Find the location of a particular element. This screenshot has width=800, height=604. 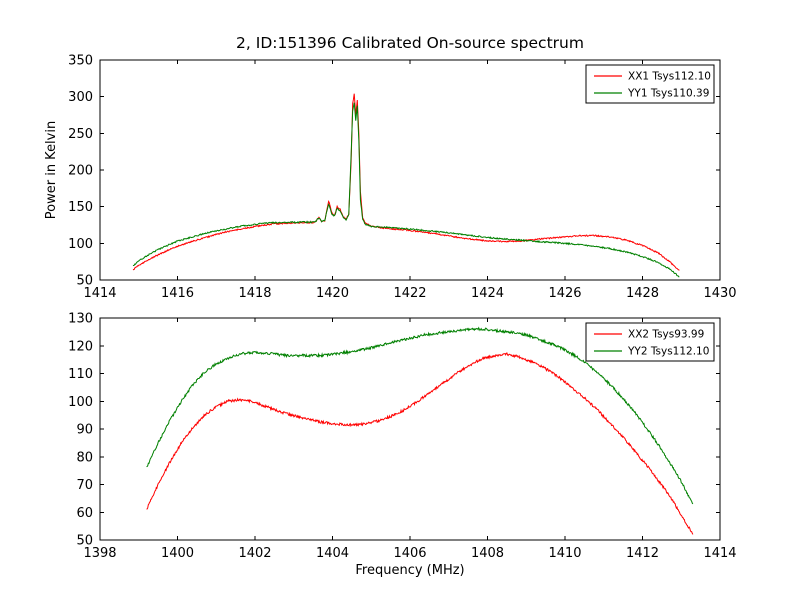

y-tick-label: 130 is located at coordinates (80, 319).